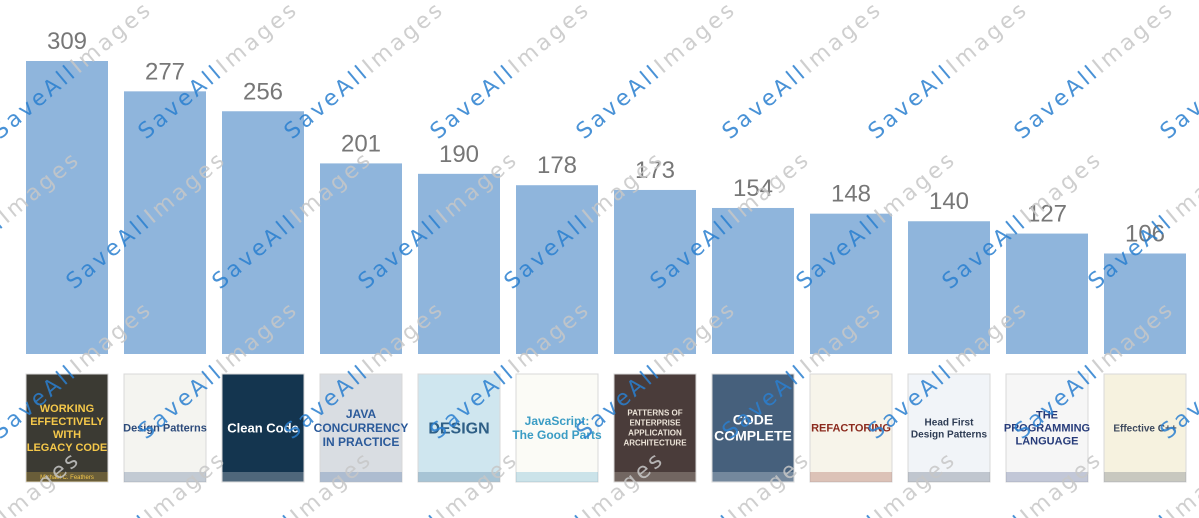 The height and width of the screenshot is (518, 1199). What do you see at coordinates (557, 421) in the screenshot?
I see `book-cover-title-line: JavaScript:` at bounding box center [557, 421].